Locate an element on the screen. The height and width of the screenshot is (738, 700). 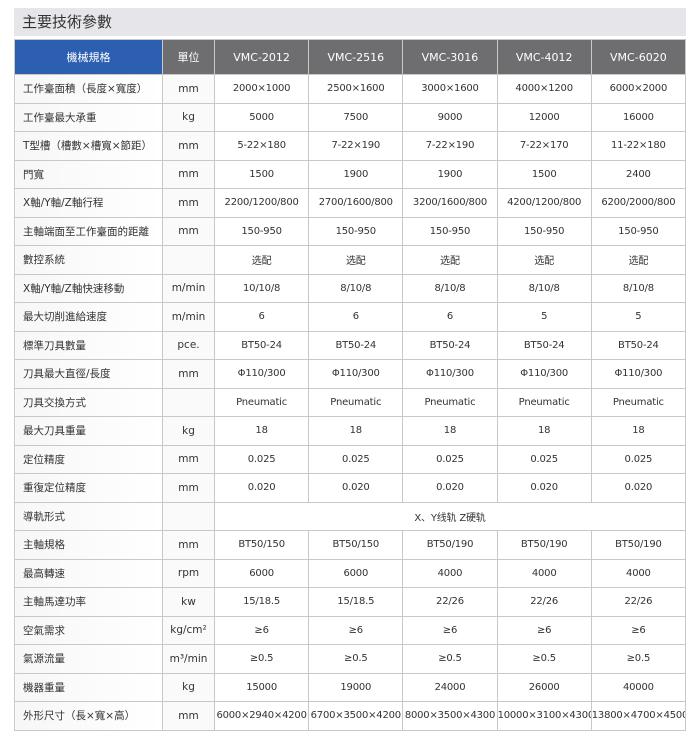
value-cell: 6200/2000/800 is located at coordinates (638, 203).